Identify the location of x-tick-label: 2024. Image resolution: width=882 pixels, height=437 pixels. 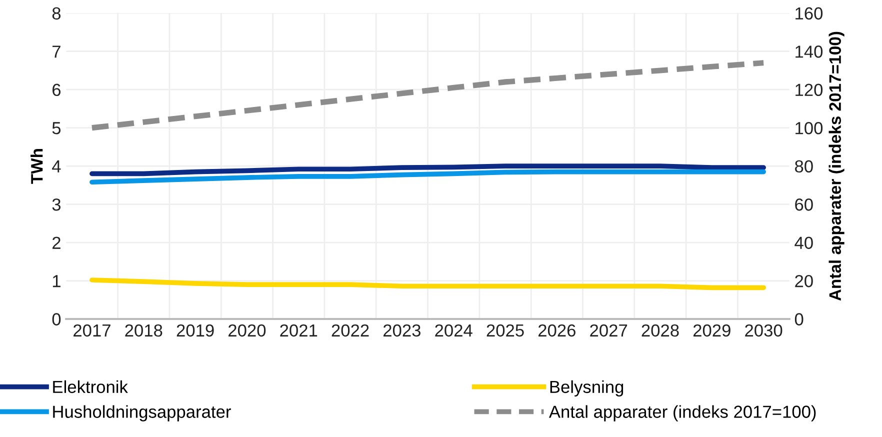
(453, 330).